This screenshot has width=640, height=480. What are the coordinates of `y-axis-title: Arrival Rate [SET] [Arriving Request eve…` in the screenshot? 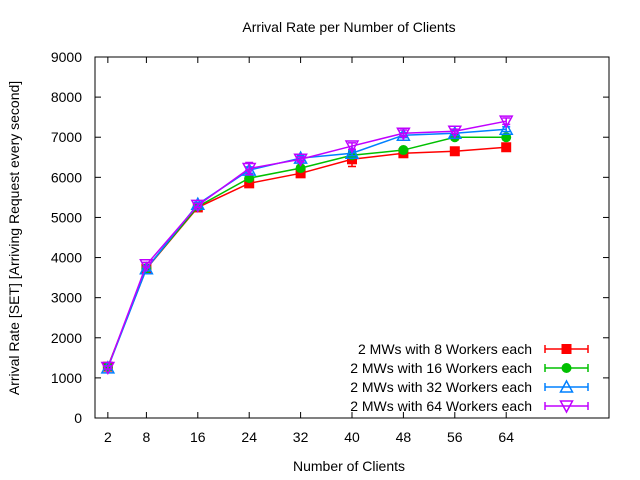 It's located at (14, 238).